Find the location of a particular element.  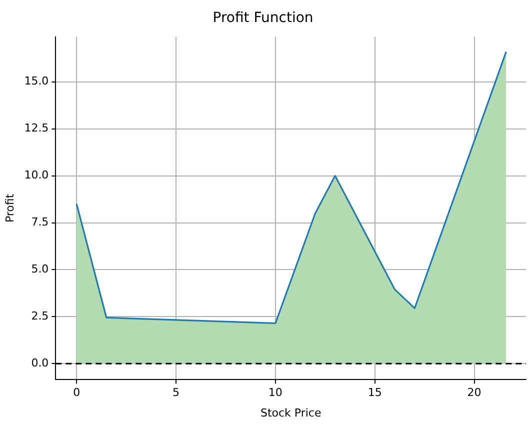

y-axis-title: Profit is located at coordinates (9, 208).